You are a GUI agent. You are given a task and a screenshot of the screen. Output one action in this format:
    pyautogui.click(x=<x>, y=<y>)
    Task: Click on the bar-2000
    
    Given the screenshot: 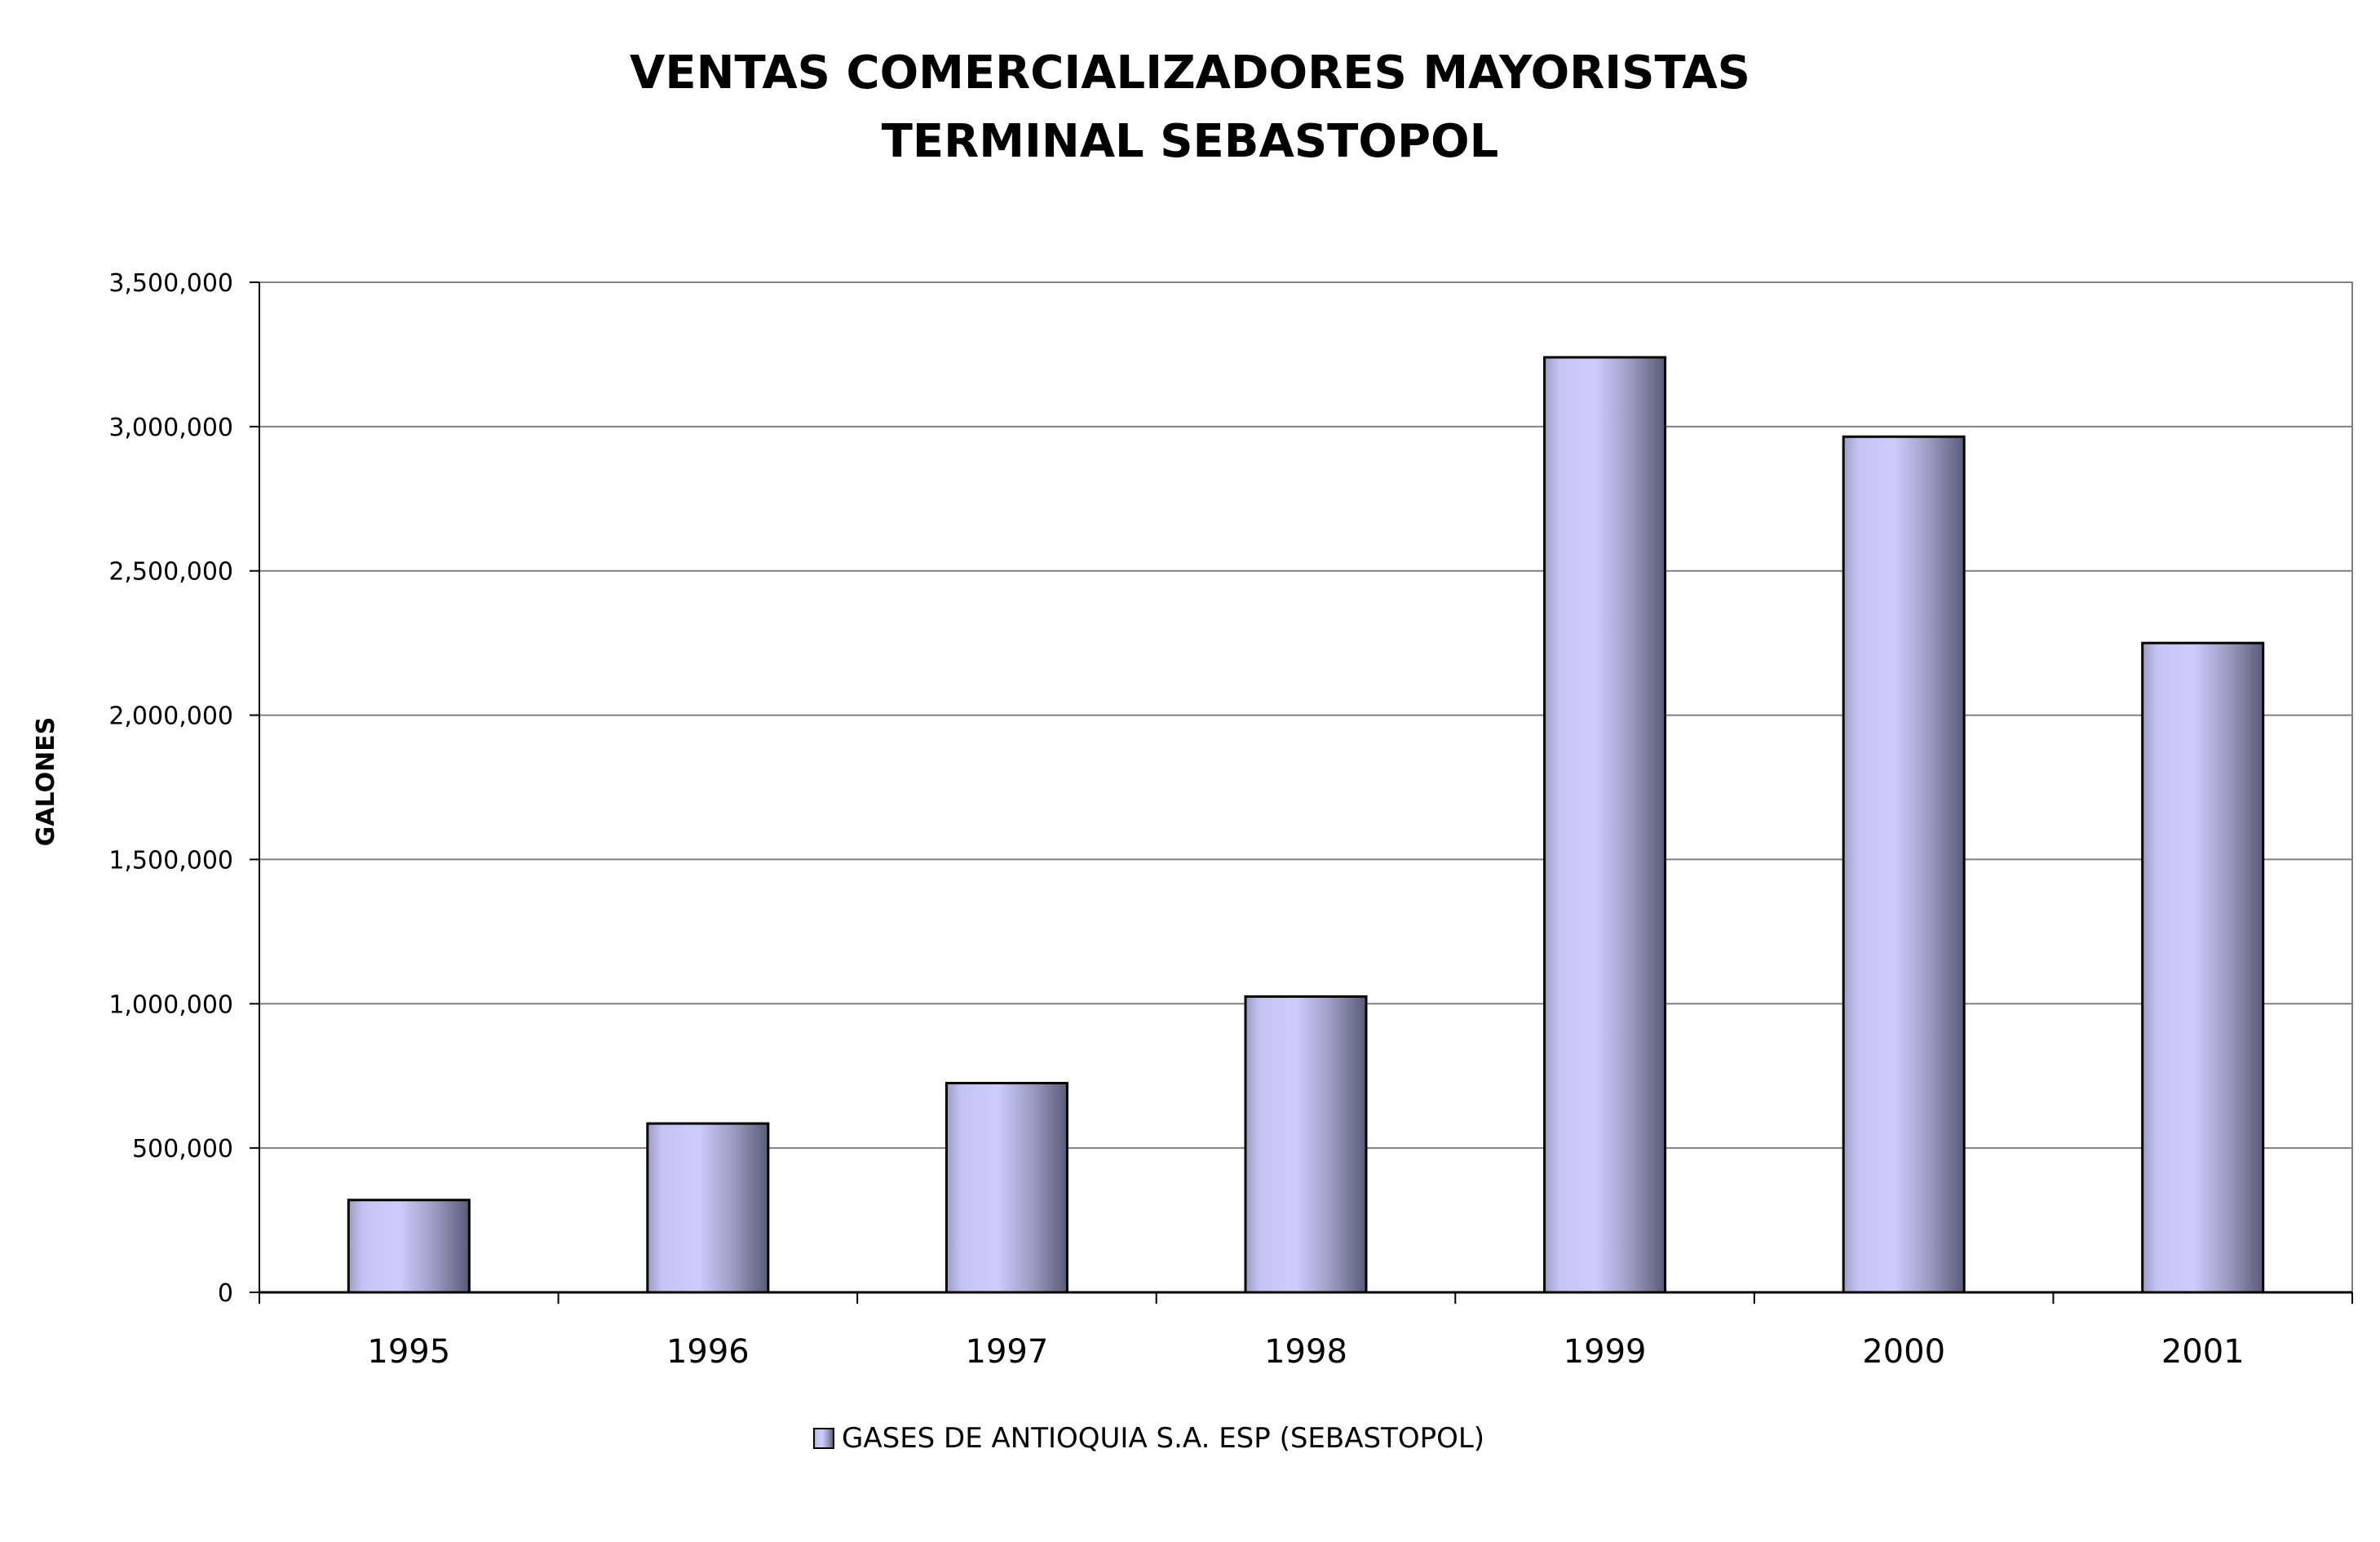 What is the action you would take?
    pyautogui.click(x=1904, y=865)
    